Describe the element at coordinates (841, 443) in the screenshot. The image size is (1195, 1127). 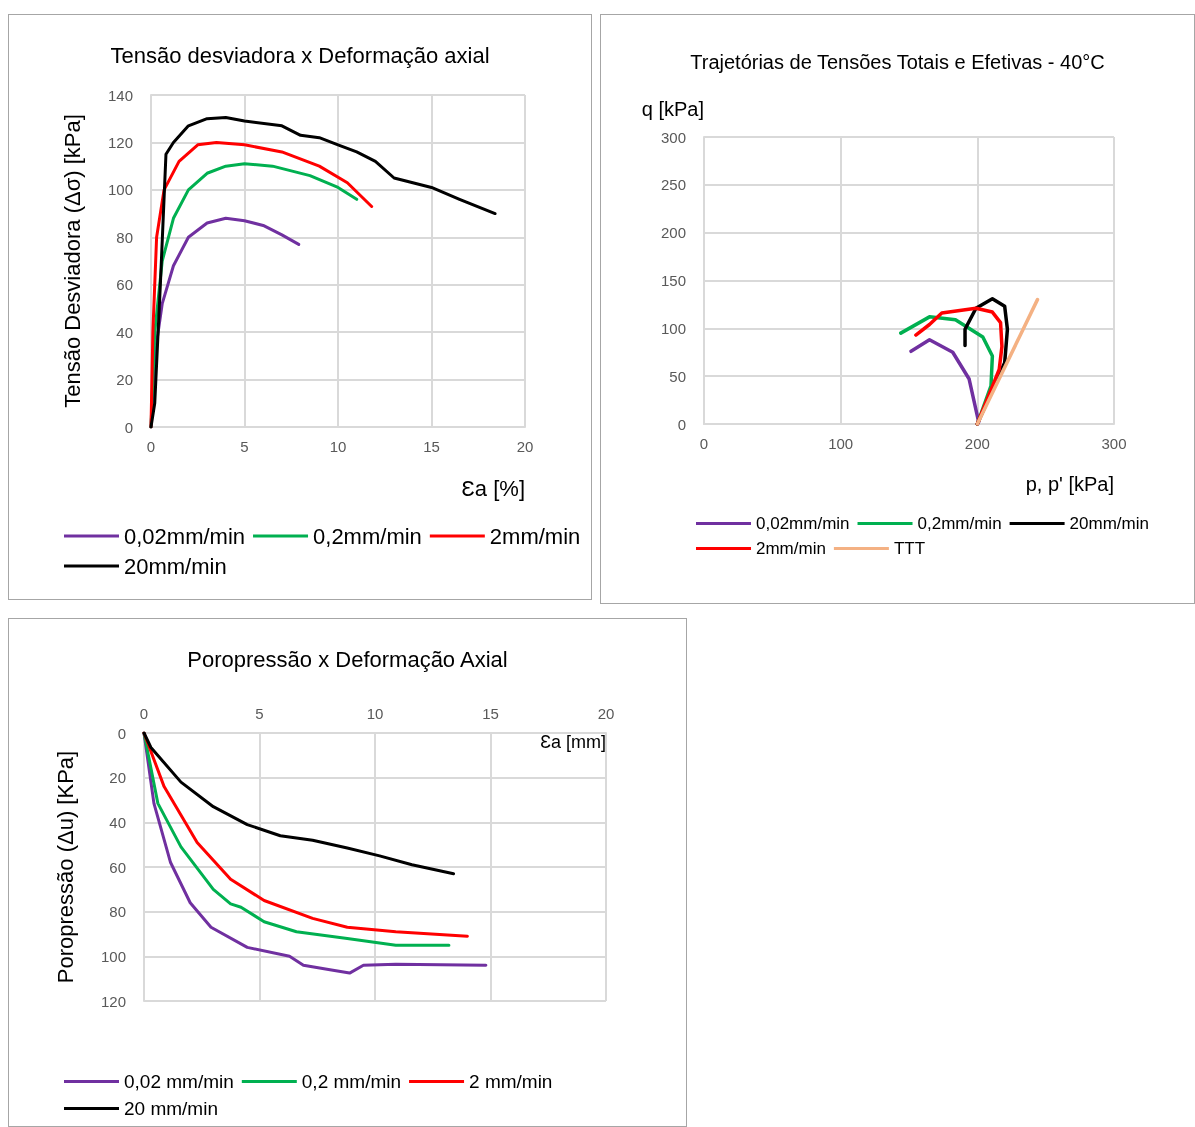
I see `x-tick-label: 100` at that location.